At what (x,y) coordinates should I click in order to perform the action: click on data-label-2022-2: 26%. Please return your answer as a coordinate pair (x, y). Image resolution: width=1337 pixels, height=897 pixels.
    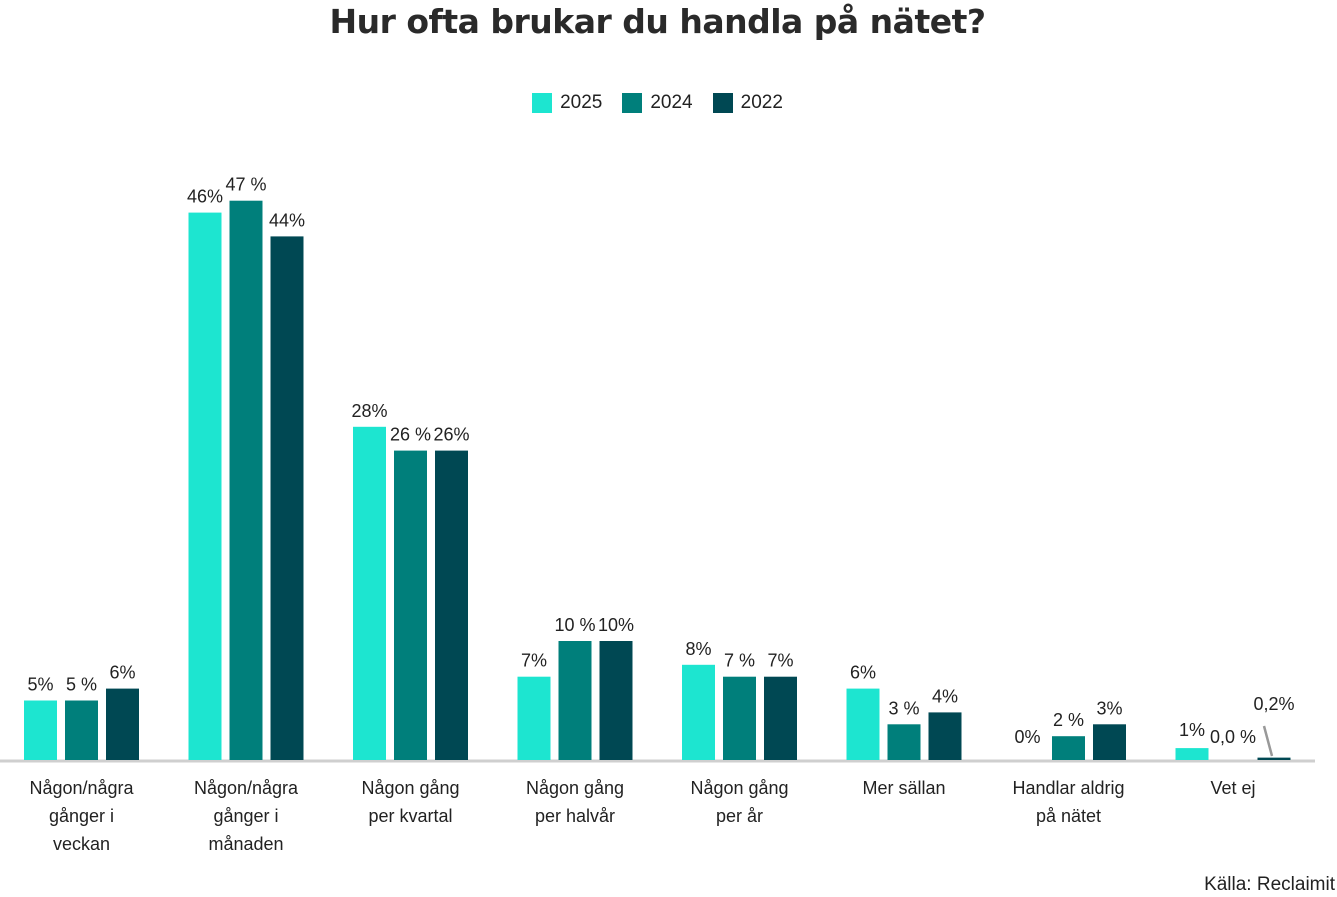
    Looking at the image, I should click on (451, 435).